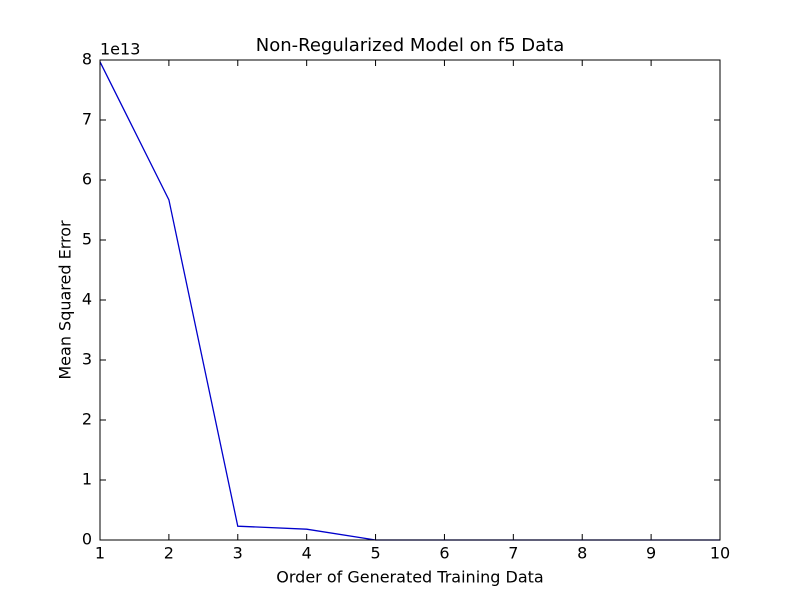  Describe the element at coordinates (87, 479) in the screenshot. I see `y-tick-label: 1` at that location.